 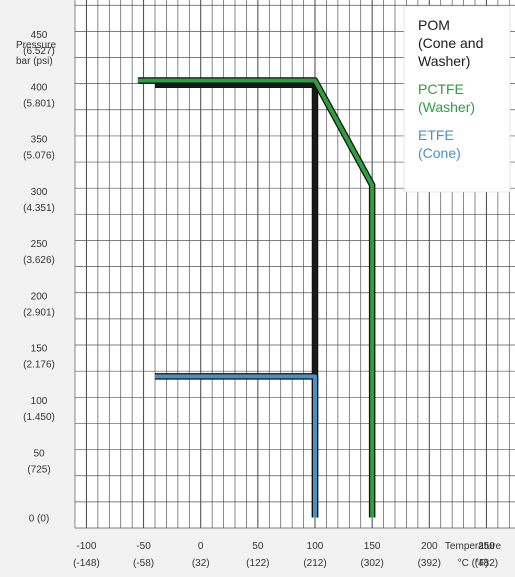 I want to click on x-tick-label: 0, so click(x=201, y=546).